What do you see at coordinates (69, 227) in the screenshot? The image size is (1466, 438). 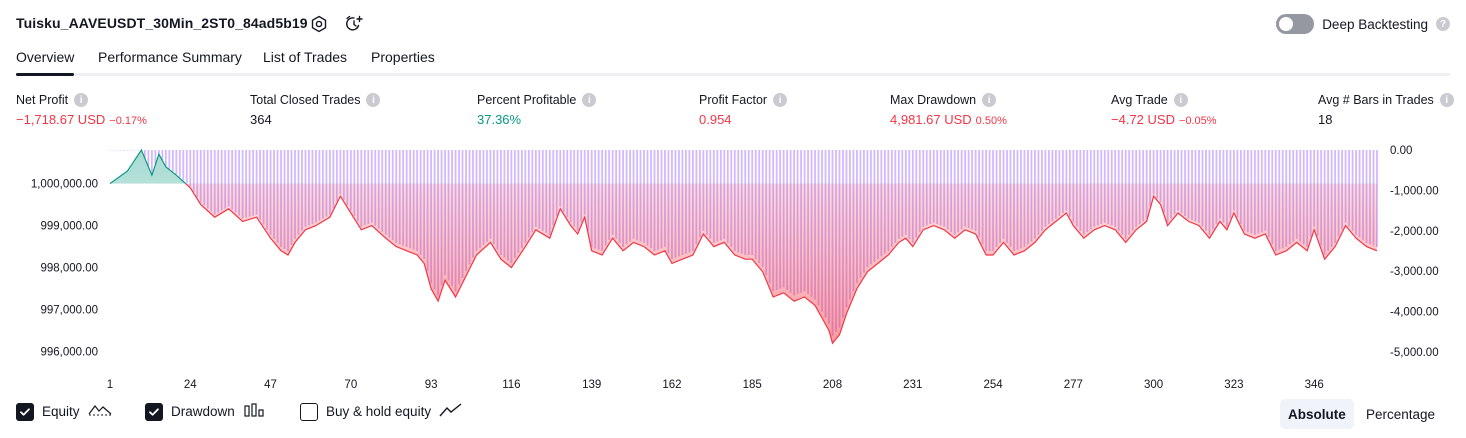 I see `left-axis-tick-label: 999,000.00` at bounding box center [69, 227].